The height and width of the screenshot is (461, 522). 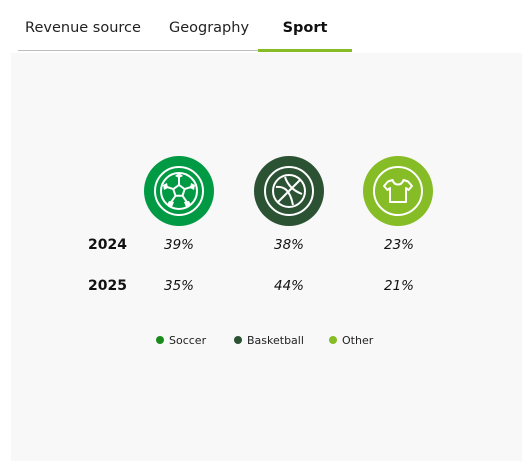 What do you see at coordinates (288, 245) in the screenshot?
I see `basketball-share-2024: 38%` at bounding box center [288, 245].